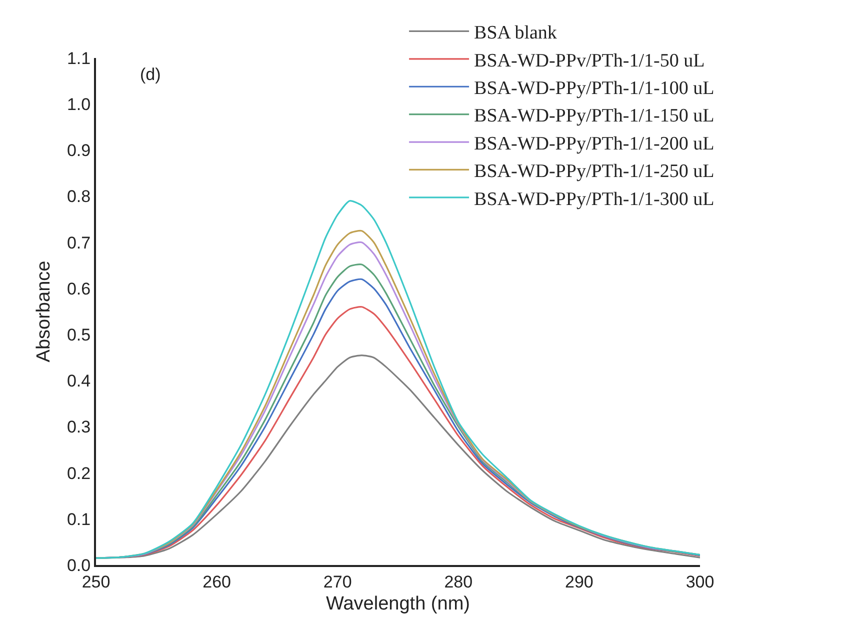 The width and height of the screenshot is (844, 635). I want to click on legend-label: BSA blank, so click(516, 33).